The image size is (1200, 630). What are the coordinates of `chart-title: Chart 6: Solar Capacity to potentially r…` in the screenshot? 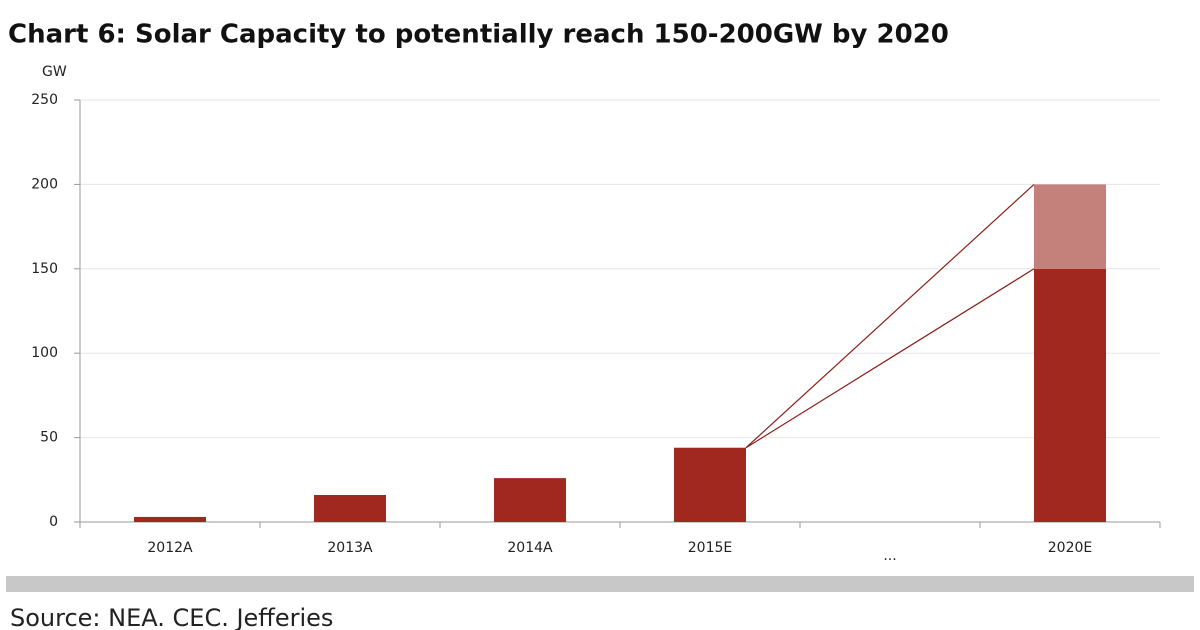 It's located at (478, 35).